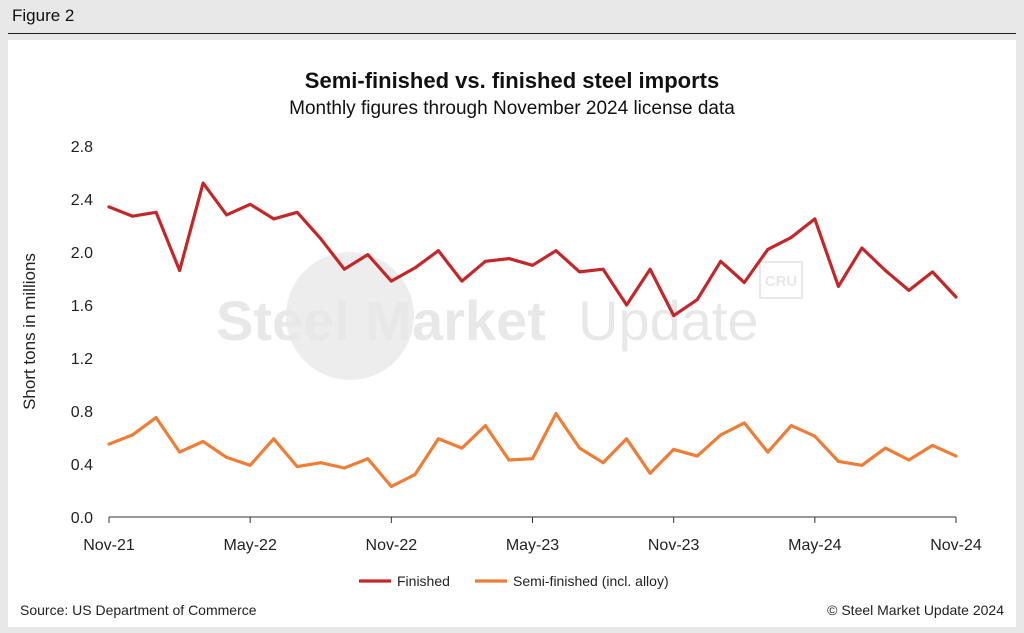 This screenshot has width=1024, height=633. Describe the element at coordinates (249, 545) in the screenshot. I see `x-tick-label: May-22` at that location.